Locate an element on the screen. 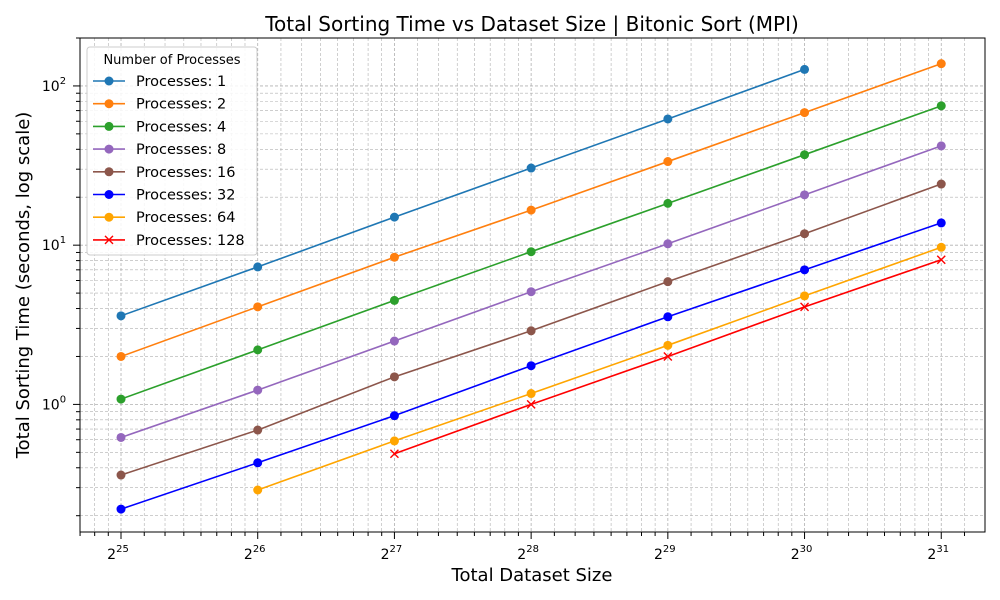  x-tick-label: 227 is located at coordinates (392, 553).